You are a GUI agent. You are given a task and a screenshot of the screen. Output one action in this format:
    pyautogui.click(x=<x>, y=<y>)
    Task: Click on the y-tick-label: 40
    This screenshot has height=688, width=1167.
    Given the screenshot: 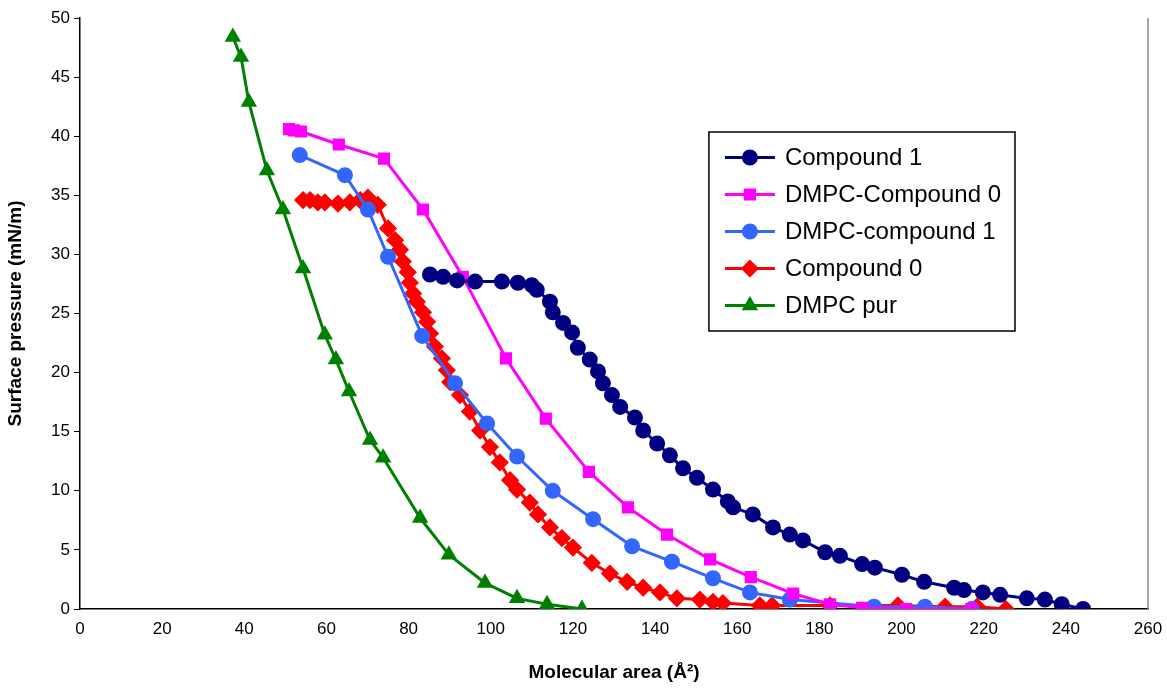 What is the action you would take?
    pyautogui.click(x=60, y=135)
    